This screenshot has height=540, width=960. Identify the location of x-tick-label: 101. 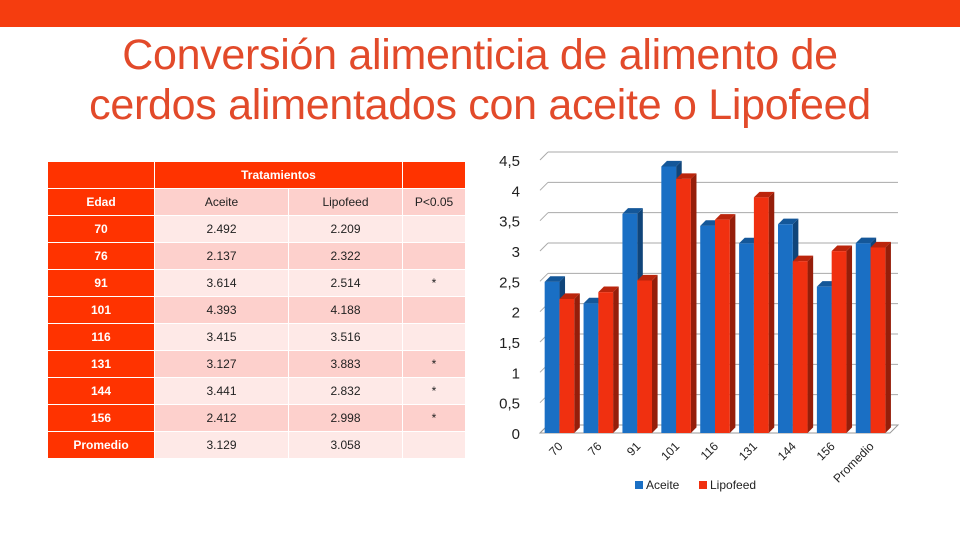
(670, 451).